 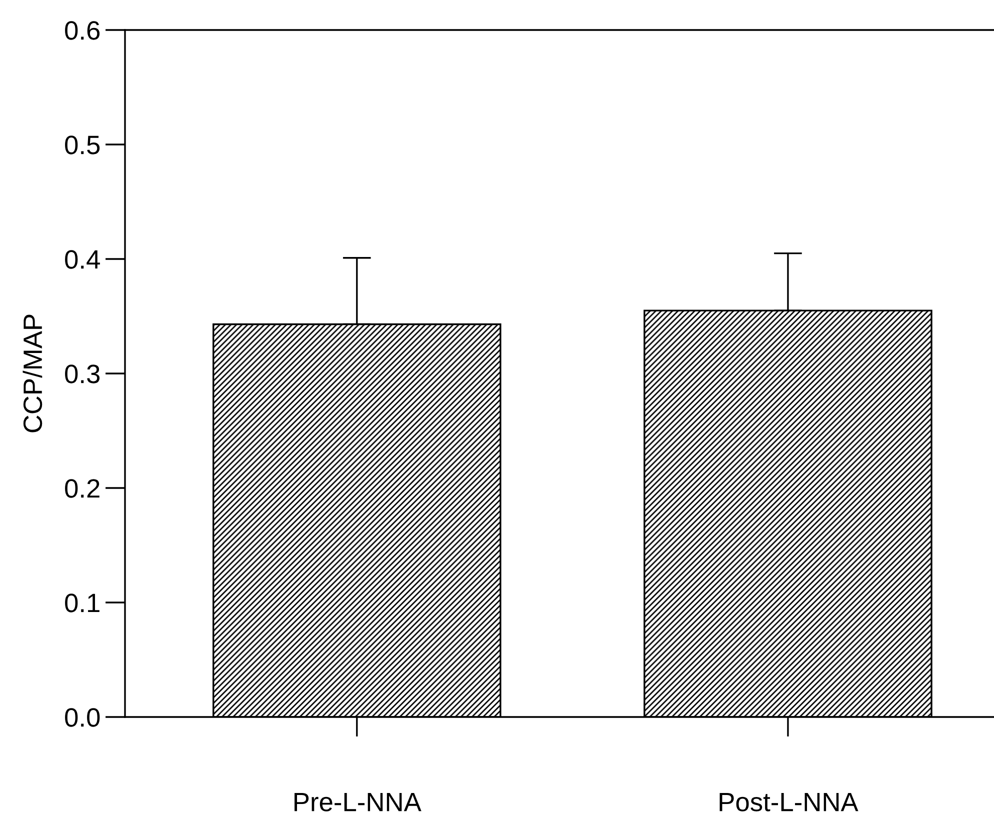 I want to click on y-tick-label: 0.5, so click(x=82, y=145).